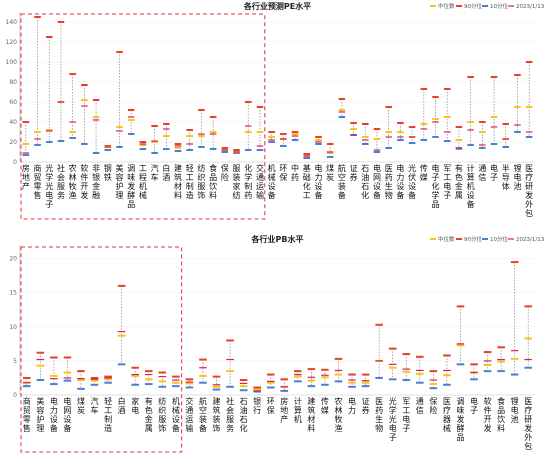 The height and width of the screenshot is (466, 550). What do you see at coordinates (283, 173) in the screenshot?
I see `category-label: 环保` at bounding box center [283, 173].